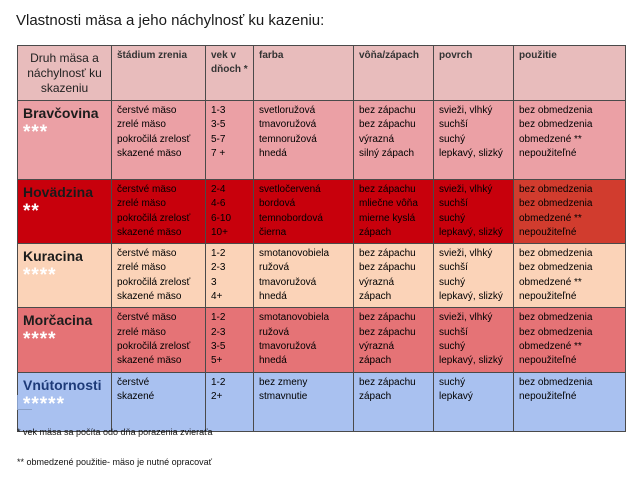 Image resolution: width=640 pixels, height=477 pixels. I want to click on cell-farba: svetločervená bordová temnobordová čierna, so click(303, 211).